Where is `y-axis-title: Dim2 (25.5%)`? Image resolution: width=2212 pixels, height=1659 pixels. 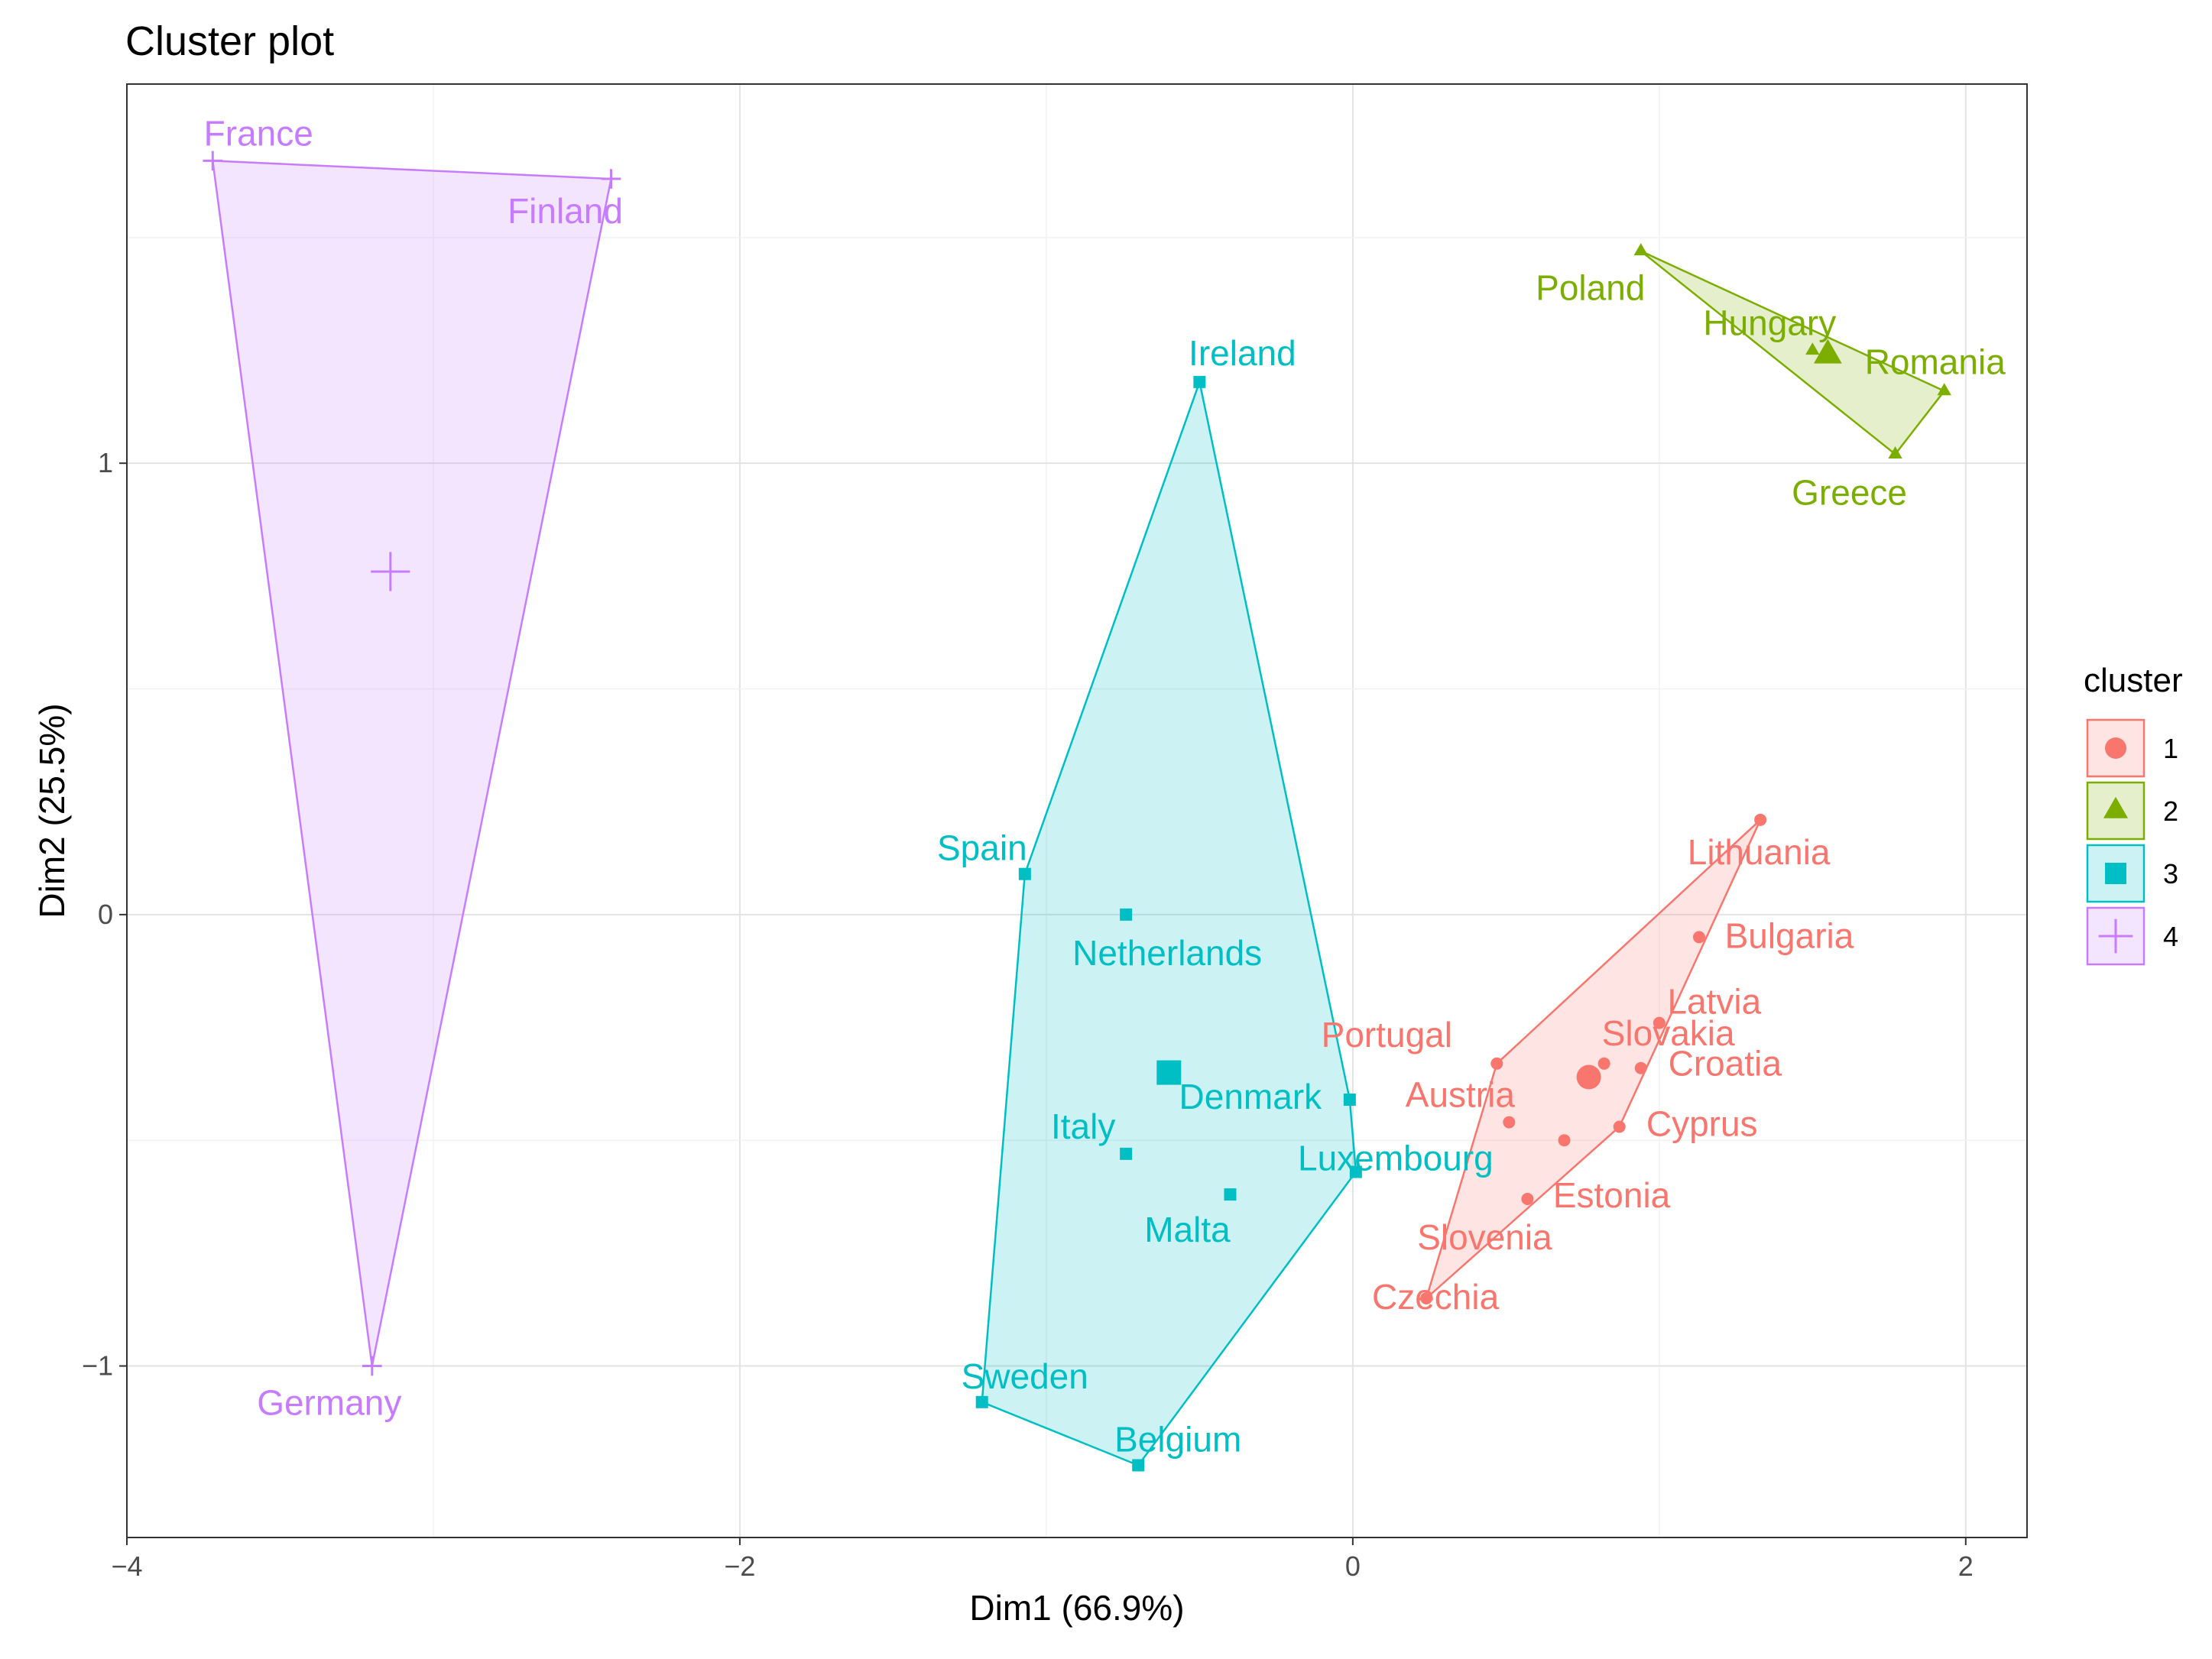 y-axis-title: Dim2 (25.5%) is located at coordinates (52, 810).